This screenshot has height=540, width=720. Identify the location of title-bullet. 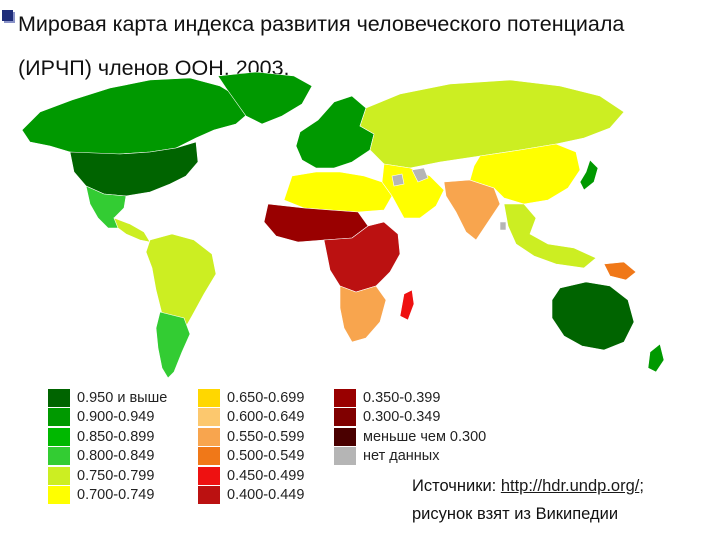
(7, 15).